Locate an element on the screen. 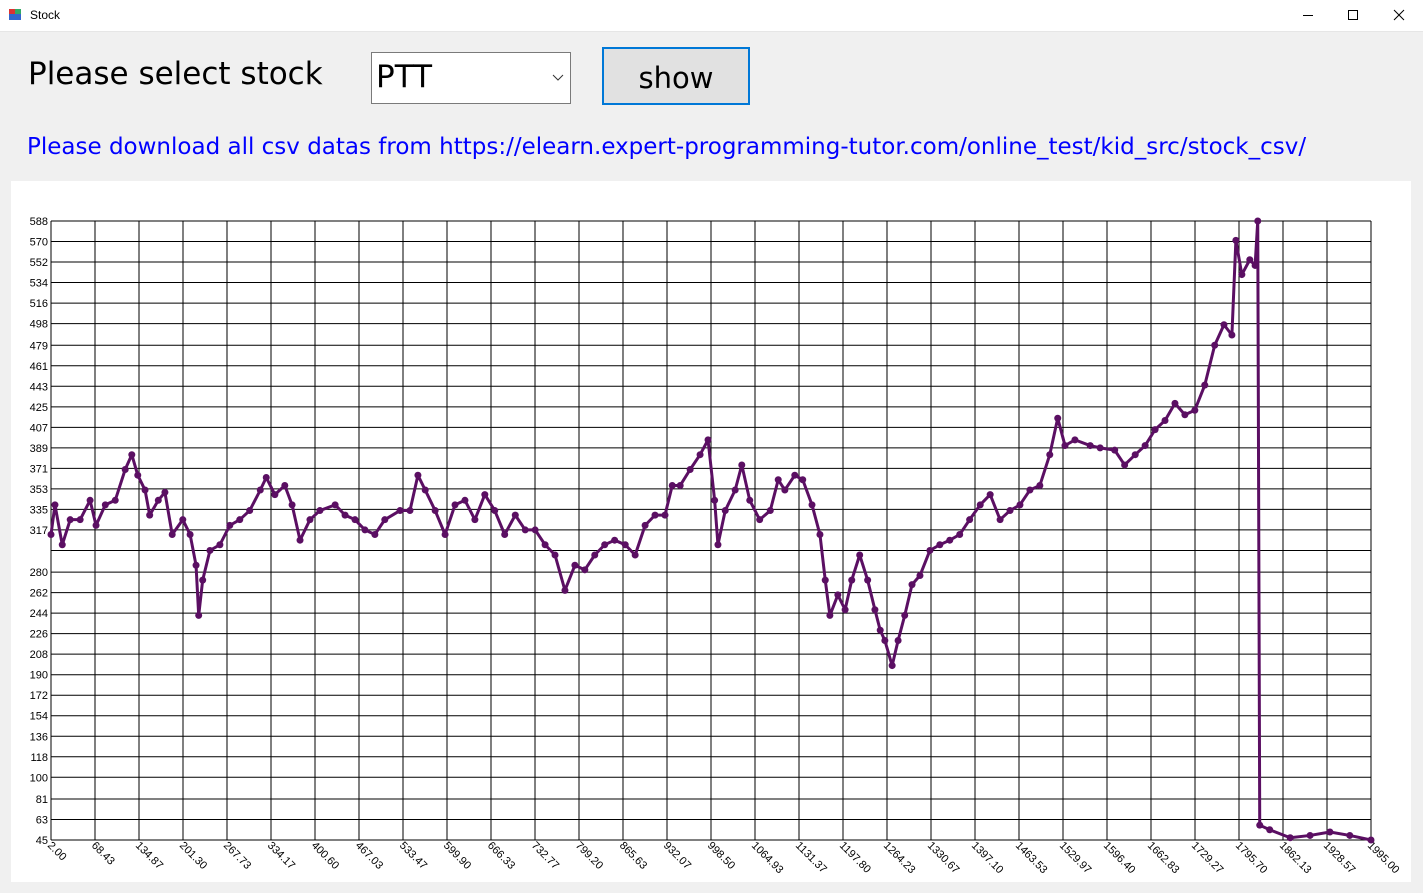  show-button: show is located at coordinates (676, 76).